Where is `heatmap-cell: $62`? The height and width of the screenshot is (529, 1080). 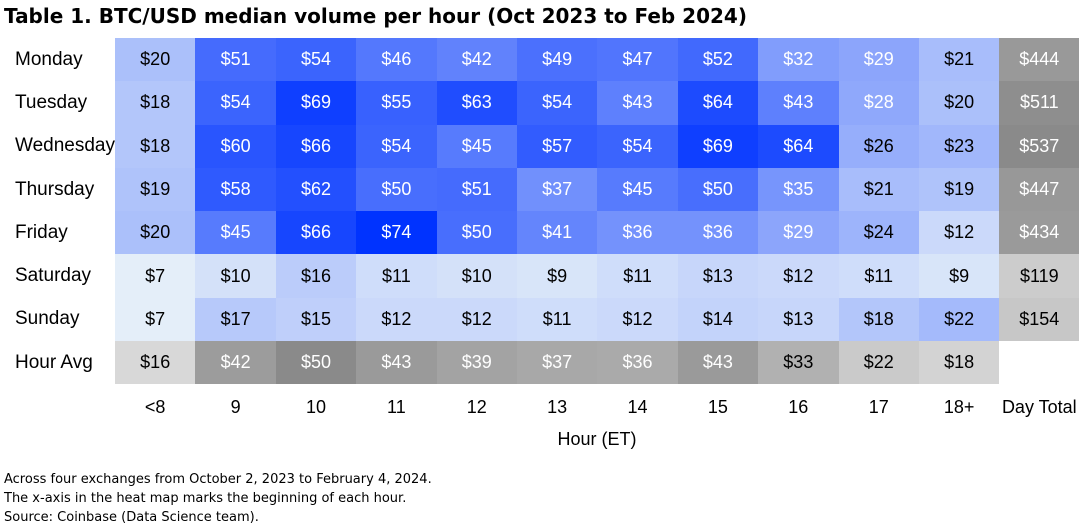
heatmap-cell: $62 is located at coordinates (316, 189).